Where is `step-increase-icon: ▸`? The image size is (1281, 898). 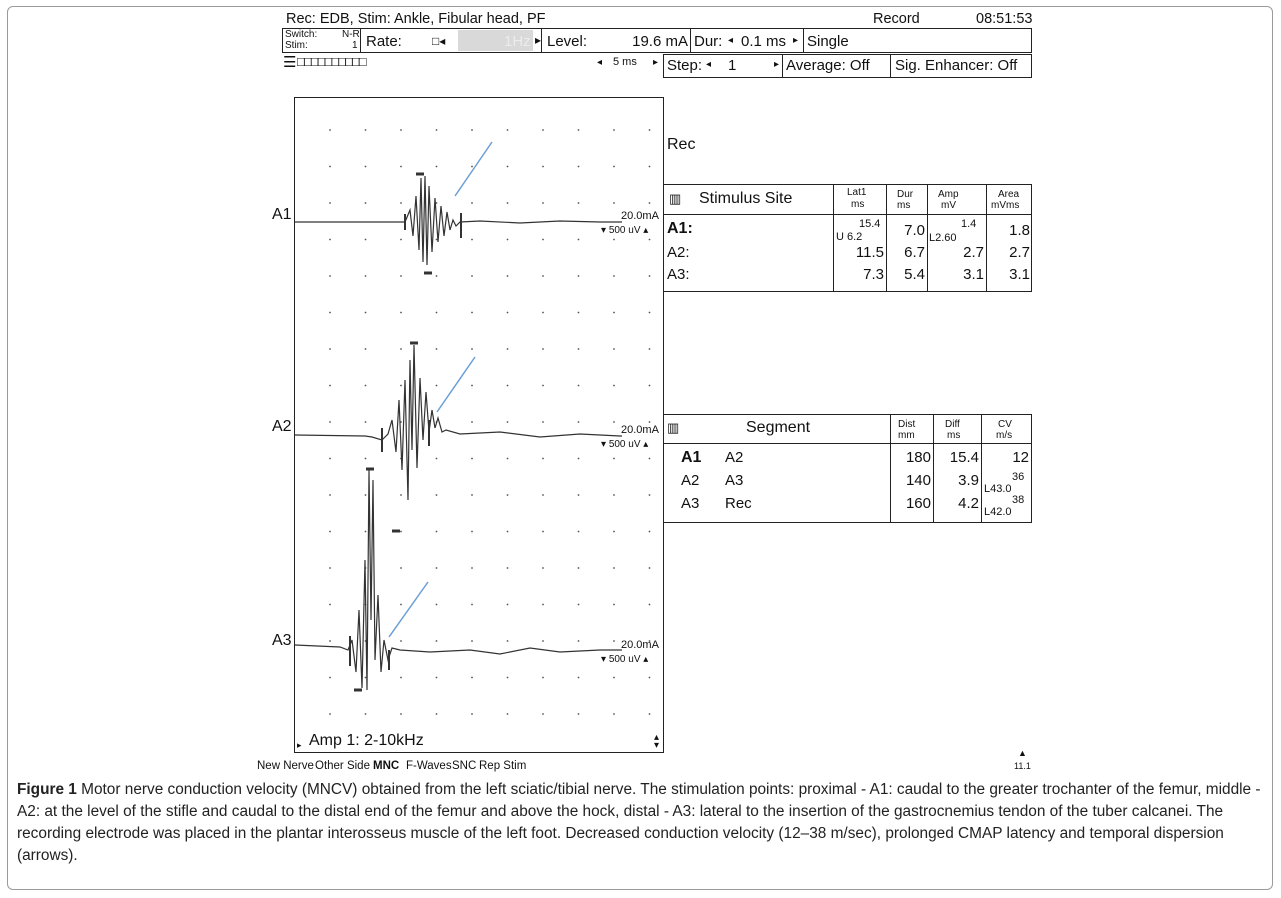
step-increase-icon: ▸ is located at coordinates (777, 64).